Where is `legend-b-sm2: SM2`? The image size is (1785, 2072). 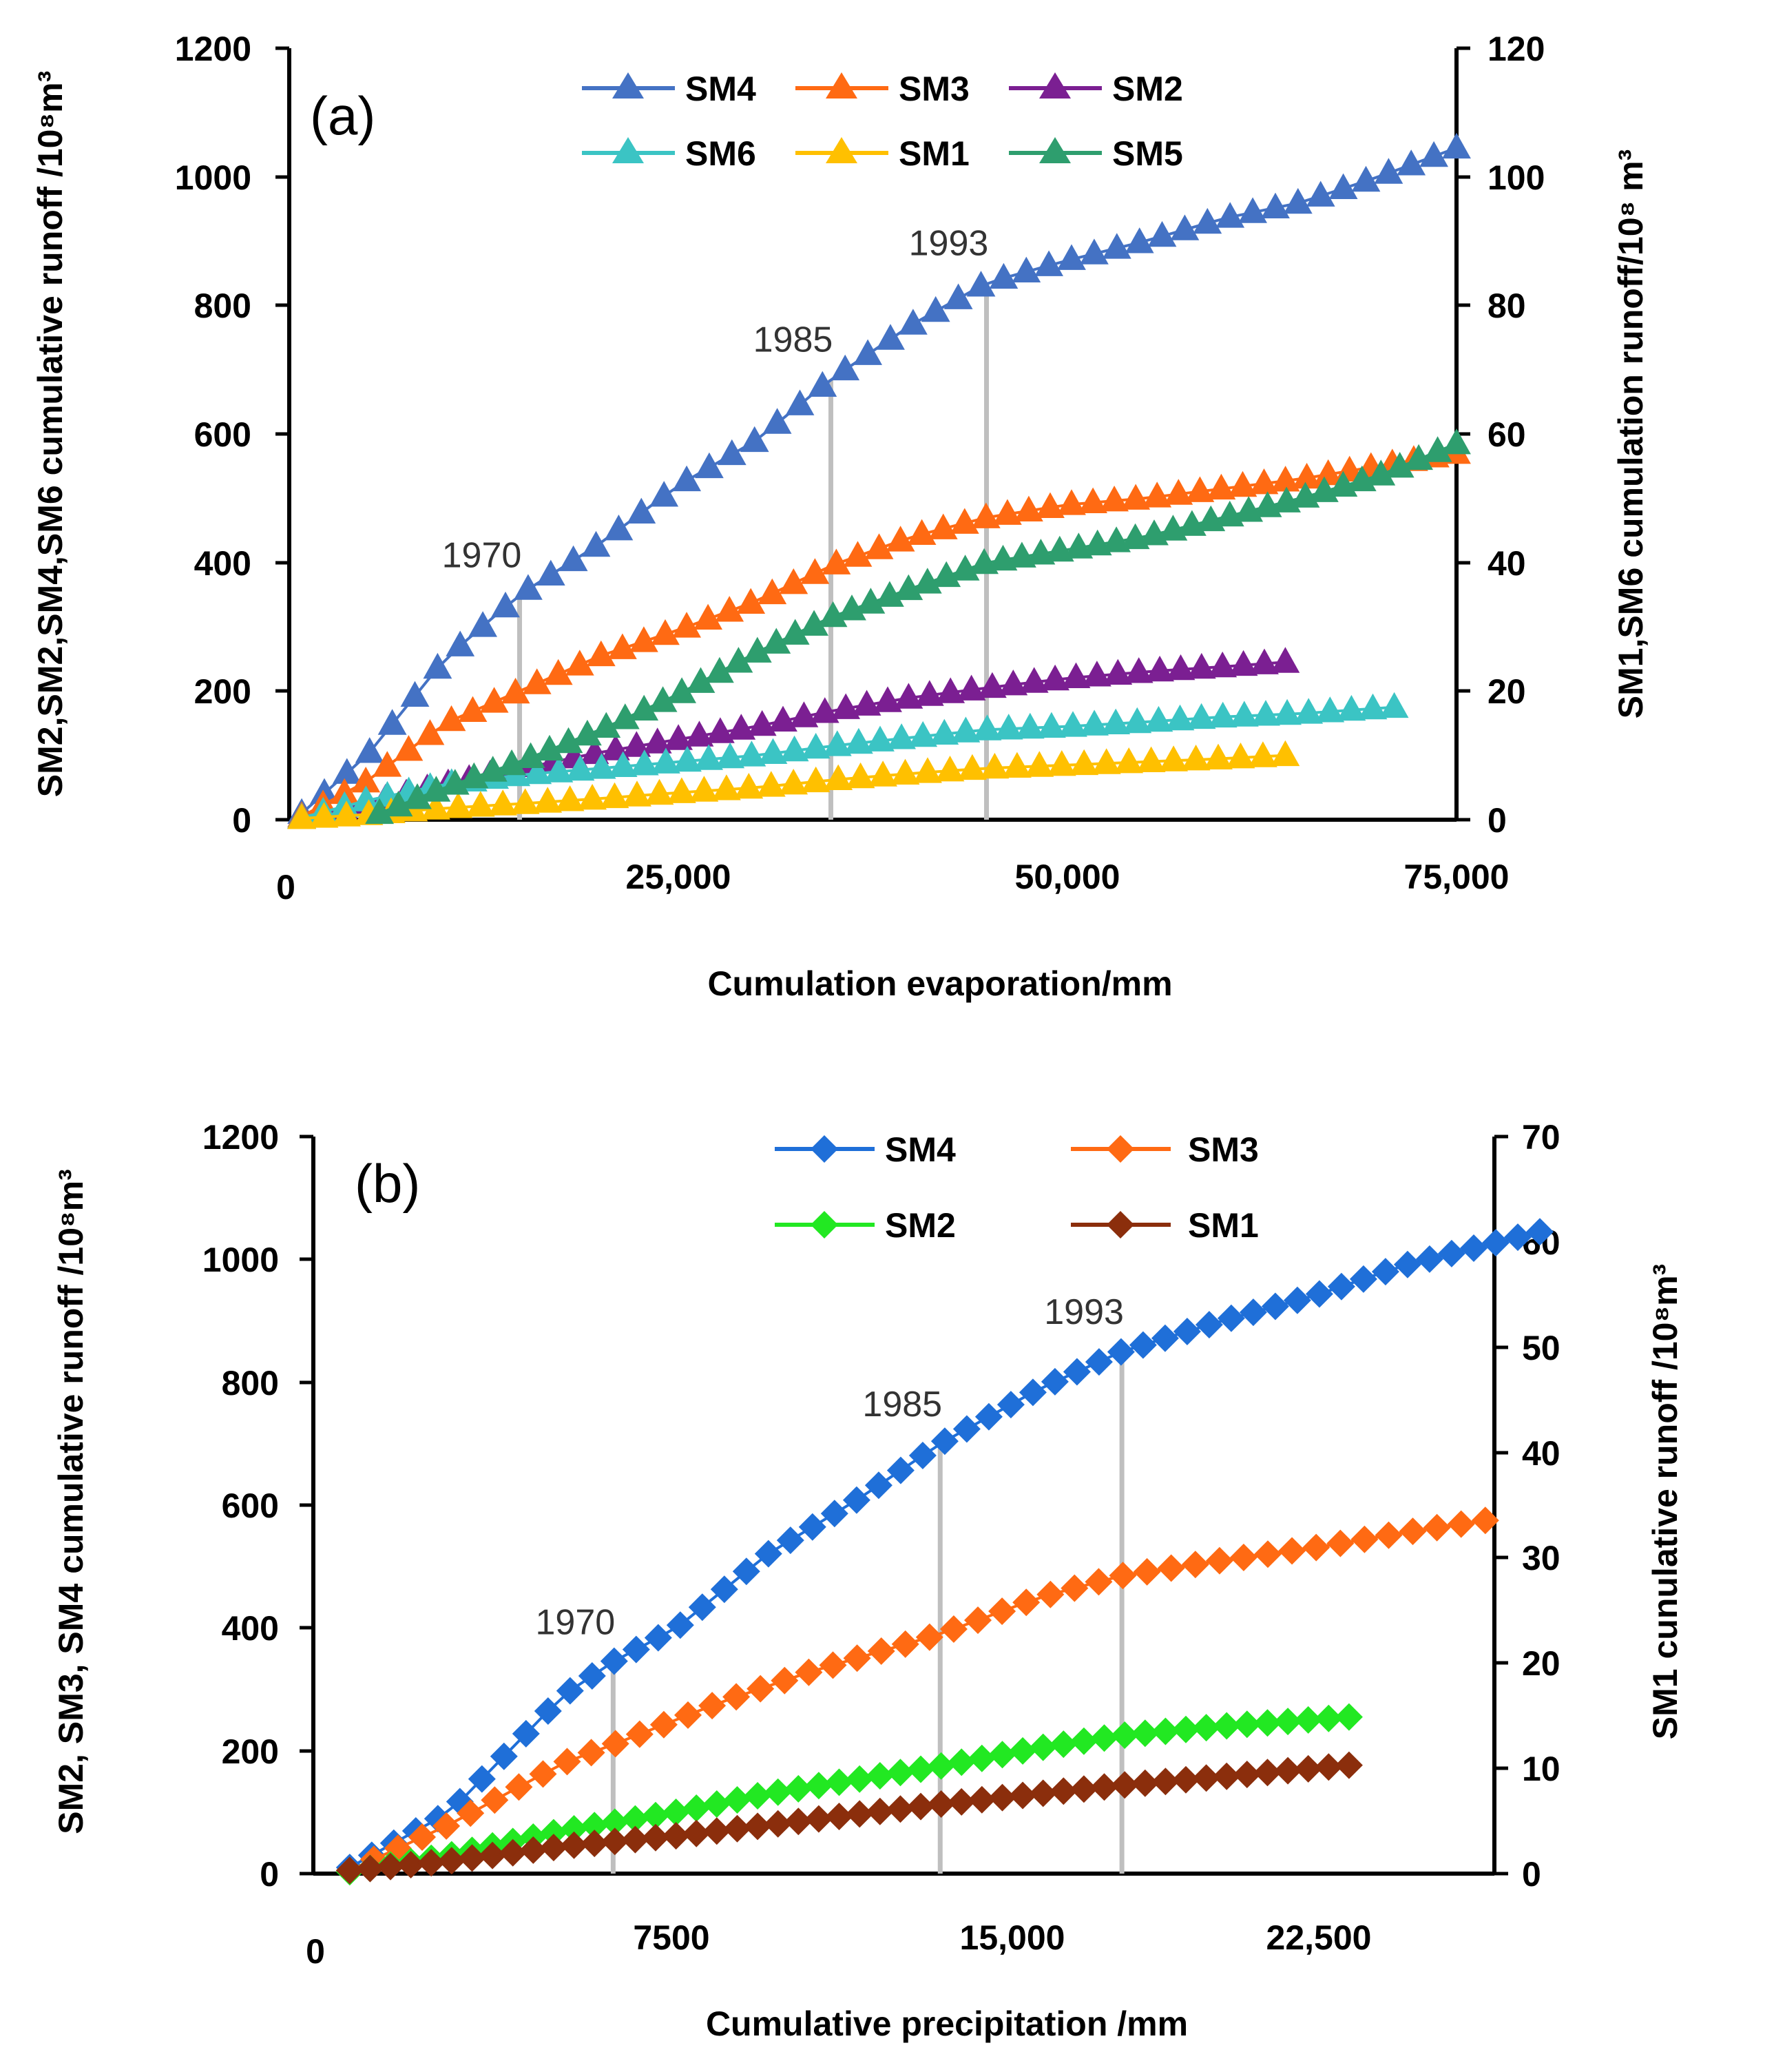
legend-b-sm2: SM2 is located at coordinates (866, 1225).